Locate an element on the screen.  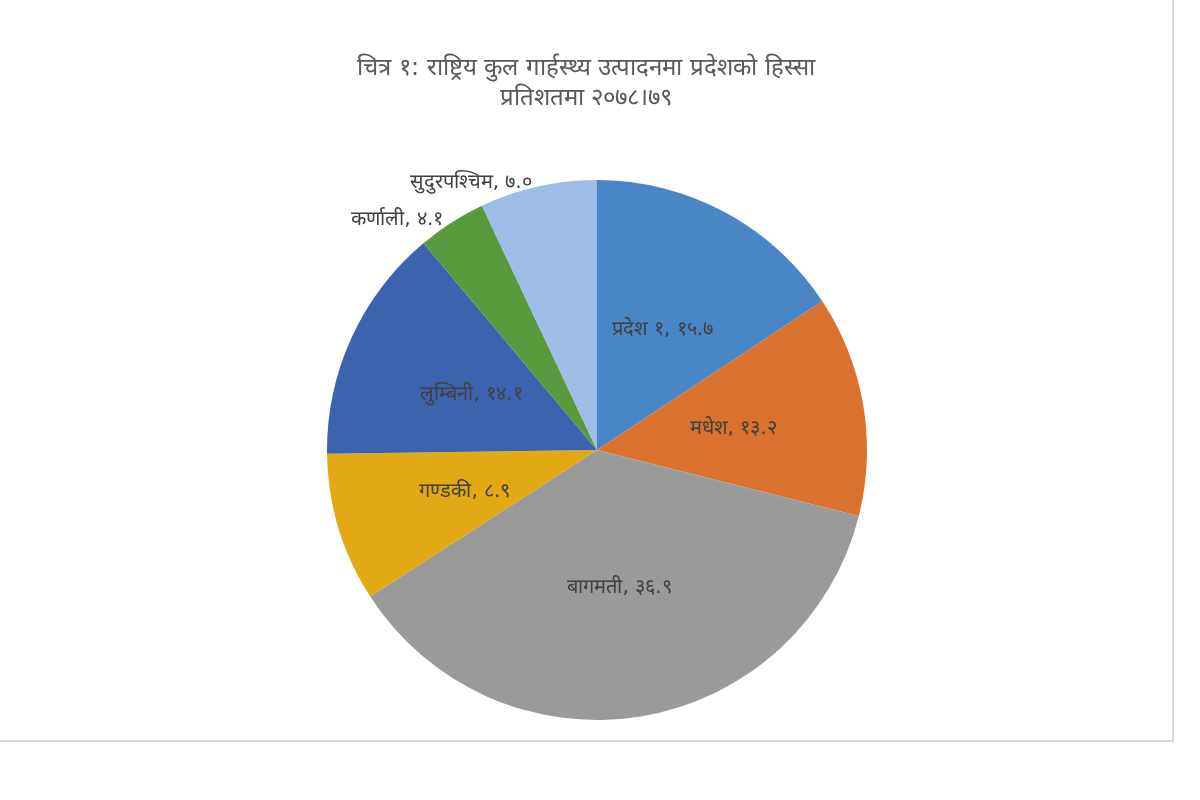
slice-label: लुम्बिनी, १४.१ is located at coordinates (471, 393).